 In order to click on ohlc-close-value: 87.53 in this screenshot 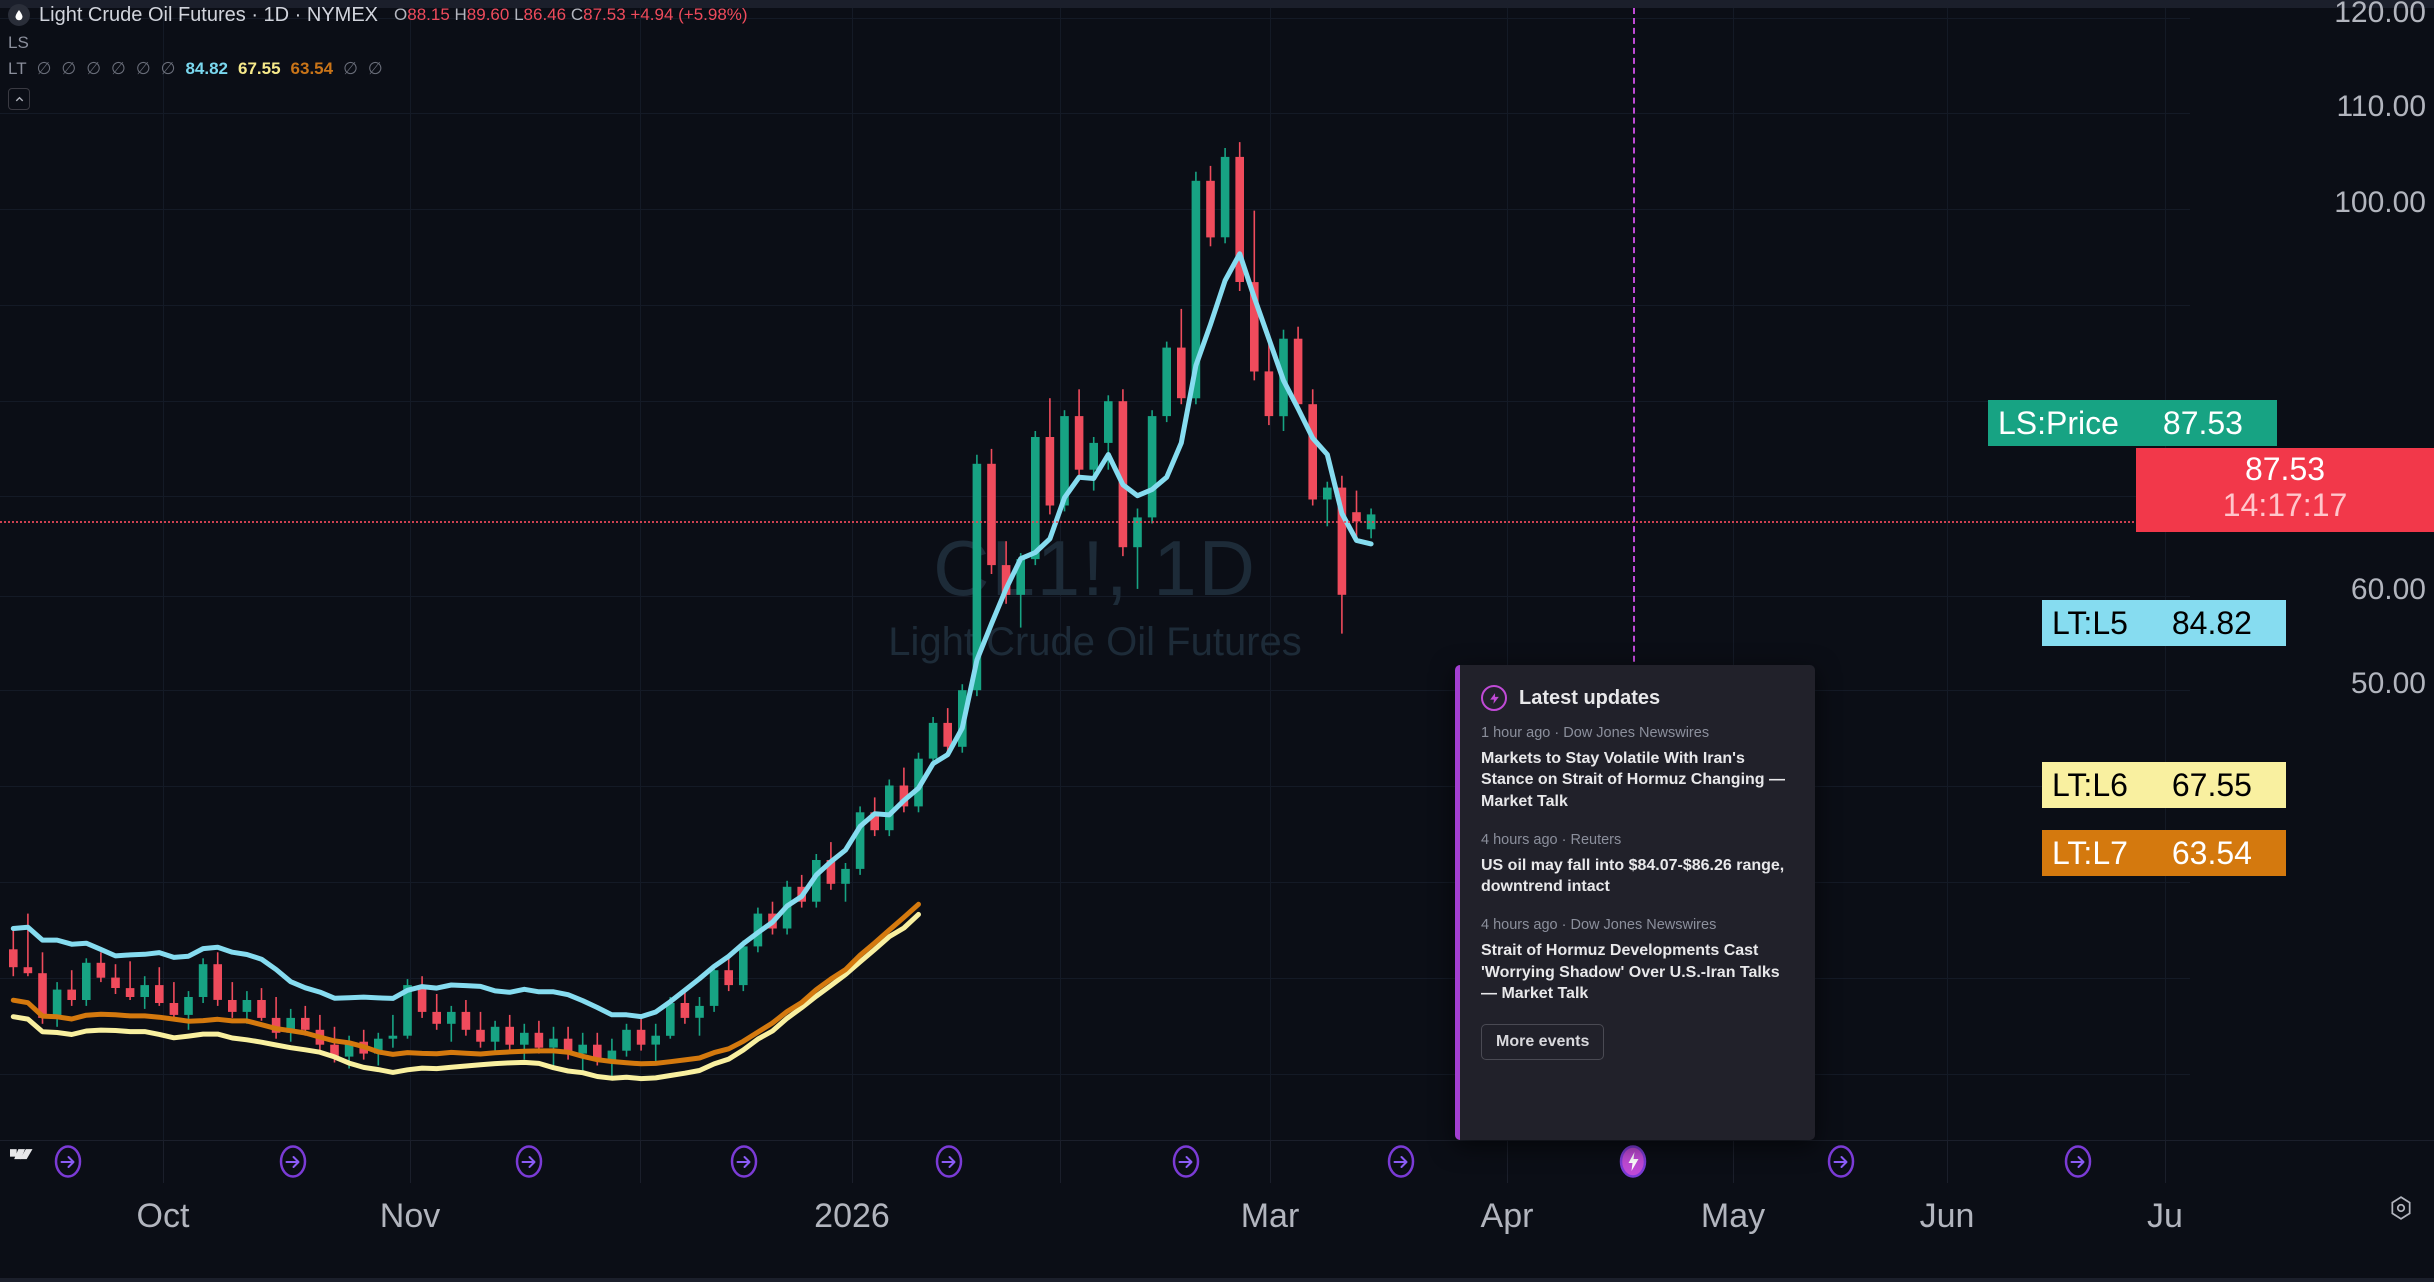, I will do `click(604, 14)`.